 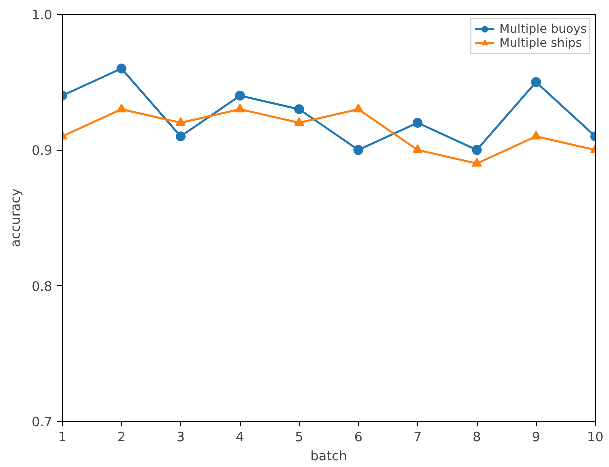 What do you see at coordinates (42, 16) in the screenshot?
I see `y-tick-label: 1.0` at bounding box center [42, 16].